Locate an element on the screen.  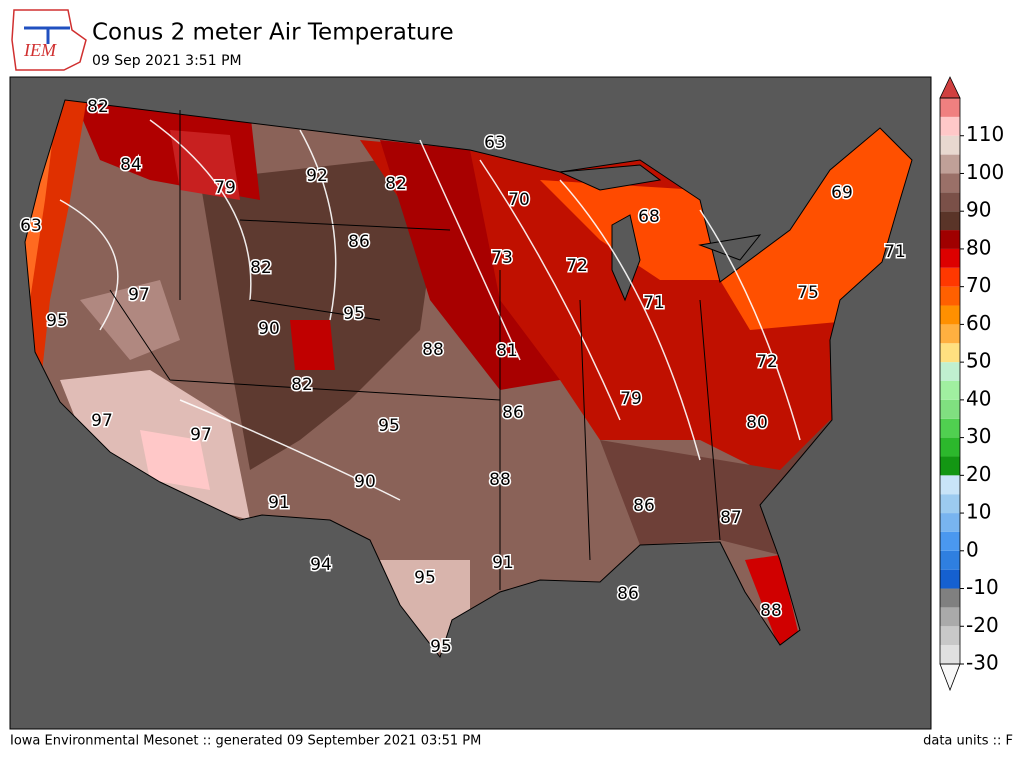
colorbar-tick-label: 0 is located at coordinates (972, 549).